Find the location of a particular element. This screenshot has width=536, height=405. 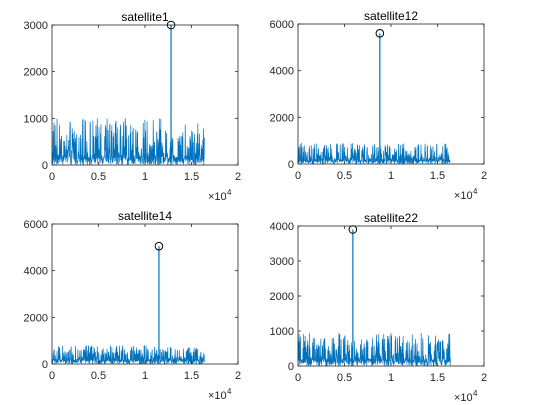

subplot-title: satellite22 is located at coordinates (391, 218).